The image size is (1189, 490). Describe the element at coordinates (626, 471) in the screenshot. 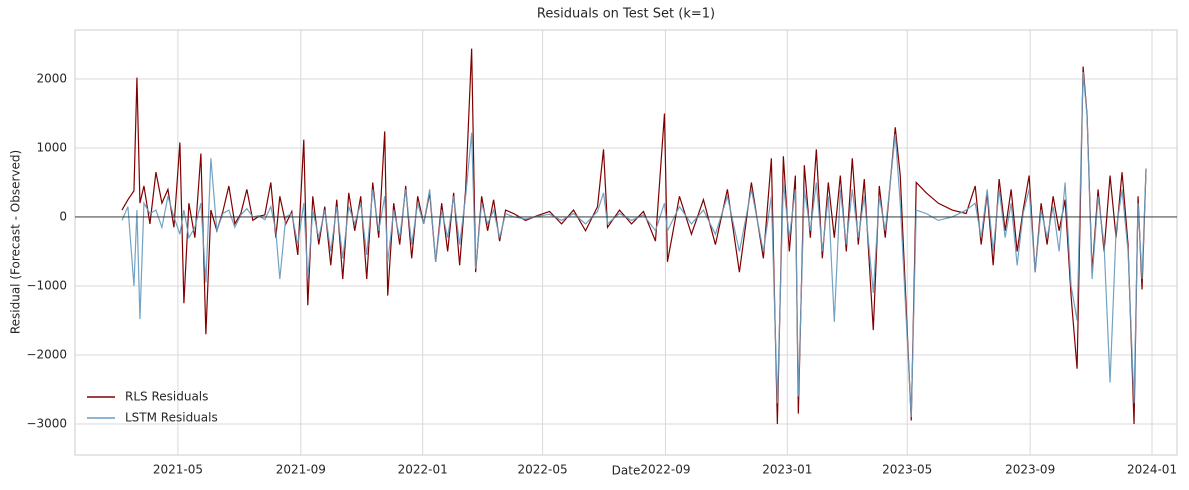

I see `x-axis-label: Date` at that location.